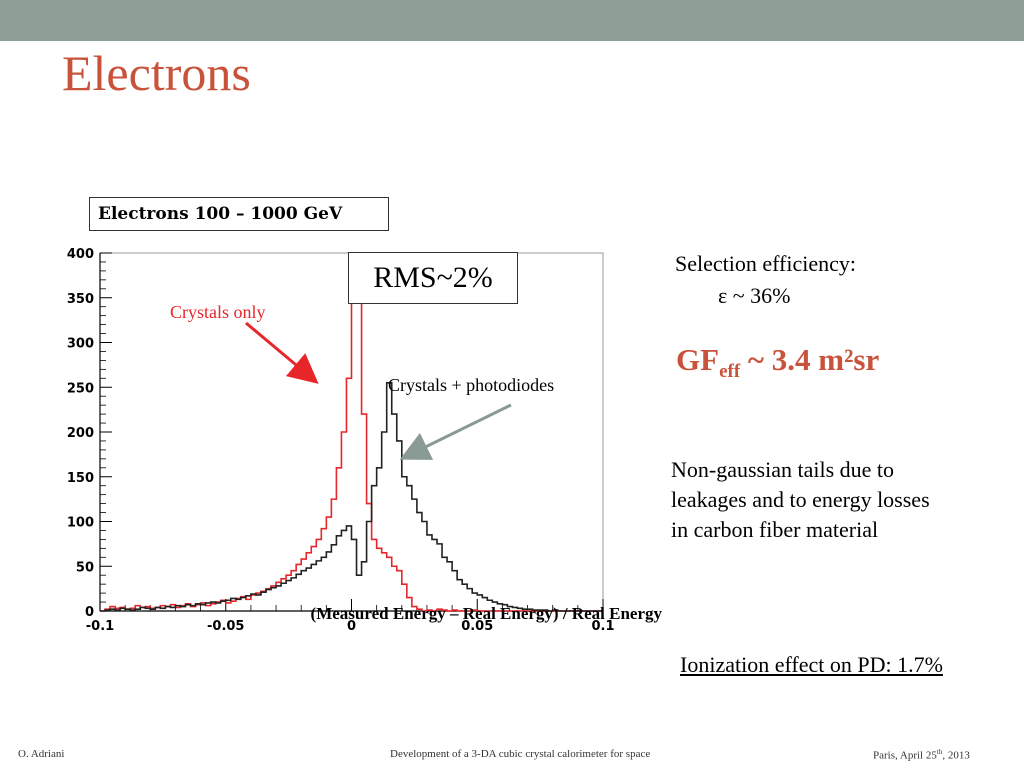 The image size is (1024, 768). Describe the element at coordinates (351, 626) in the screenshot. I see `x-tick-label: 0` at that location.